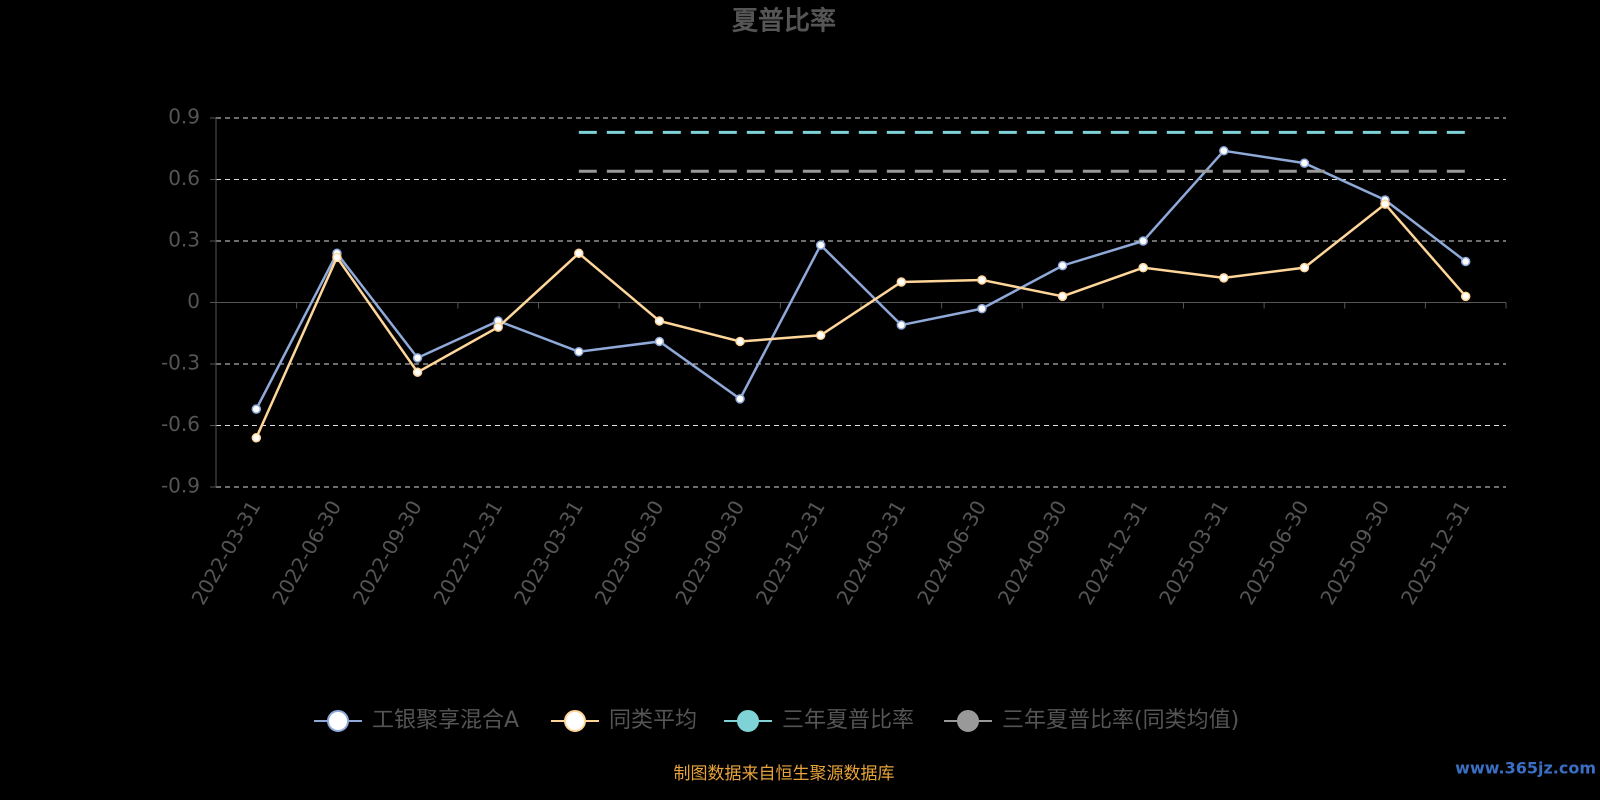 This screenshot has height=800, width=1600. Describe the element at coordinates (180, 486) in the screenshot. I see `y-tick-label: -0.9` at that location.